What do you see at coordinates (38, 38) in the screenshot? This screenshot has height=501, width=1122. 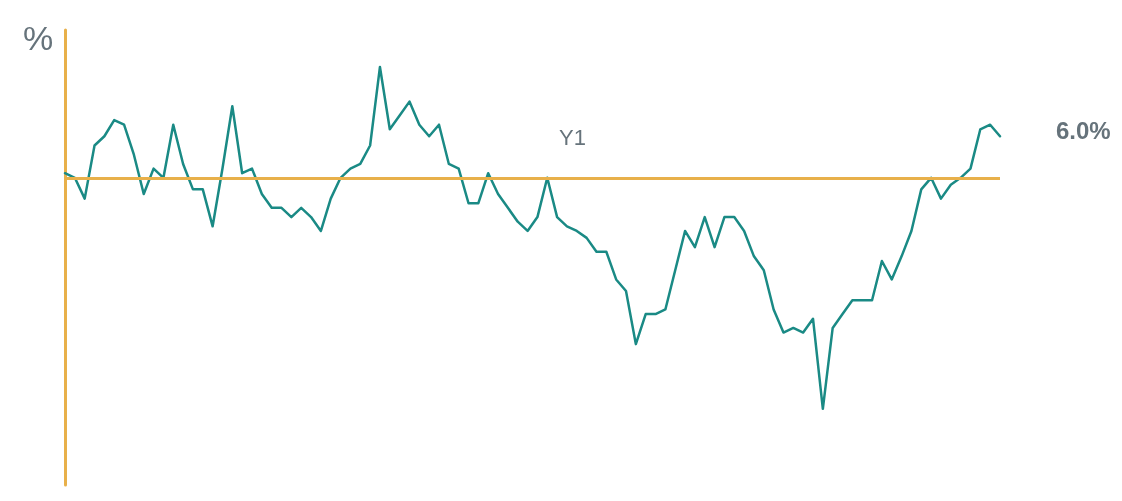 I see `y-axis-title: %` at bounding box center [38, 38].